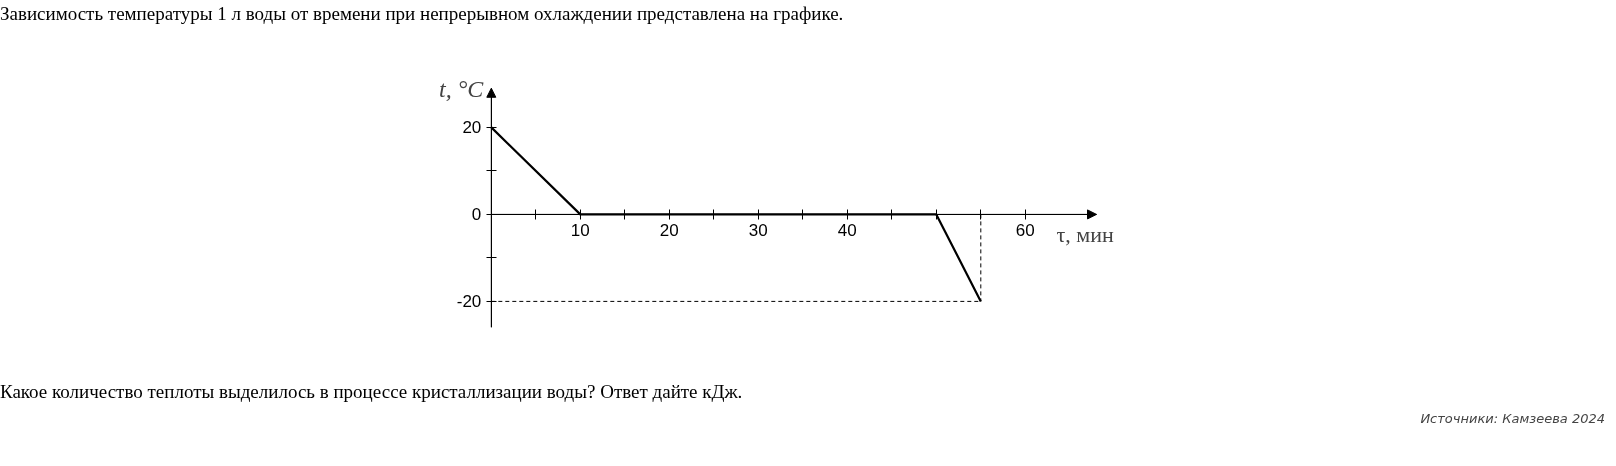  What do you see at coordinates (1025, 231) in the screenshot?
I see `x-tick-label: 60` at bounding box center [1025, 231].